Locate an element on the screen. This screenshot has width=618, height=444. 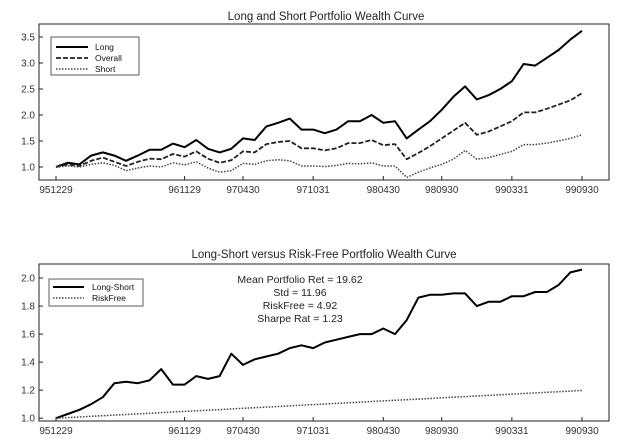
series-line-short is located at coordinates (319, 156).